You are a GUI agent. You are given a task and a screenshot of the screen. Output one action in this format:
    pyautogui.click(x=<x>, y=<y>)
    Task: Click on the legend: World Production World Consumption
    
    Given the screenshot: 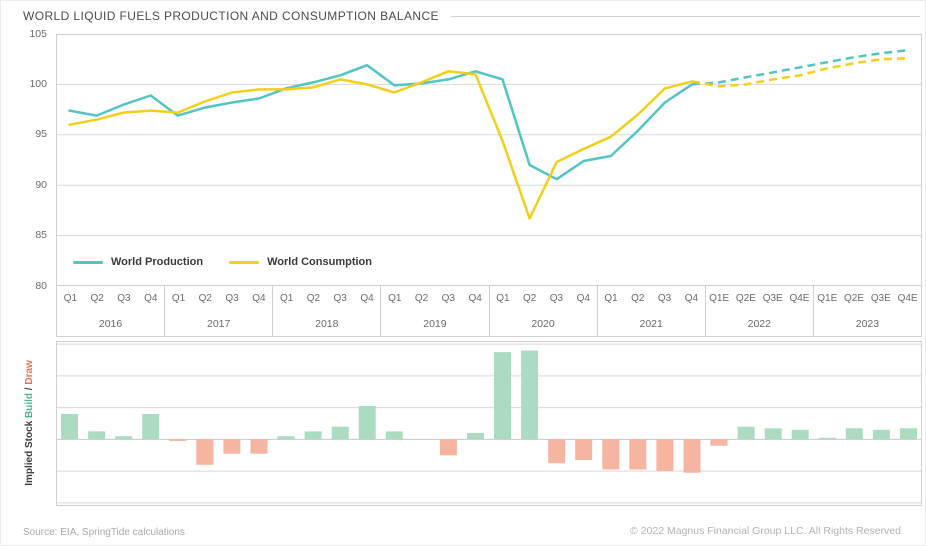 What is the action you would take?
    pyautogui.click(x=222, y=262)
    